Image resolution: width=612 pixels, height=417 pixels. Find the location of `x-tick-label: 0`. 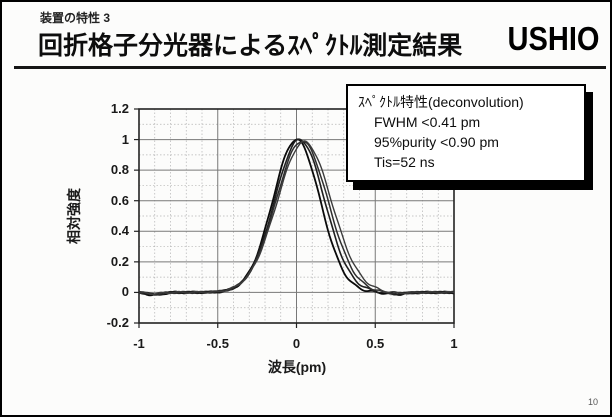

x-tick-label: 0 is located at coordinates (296, 343).